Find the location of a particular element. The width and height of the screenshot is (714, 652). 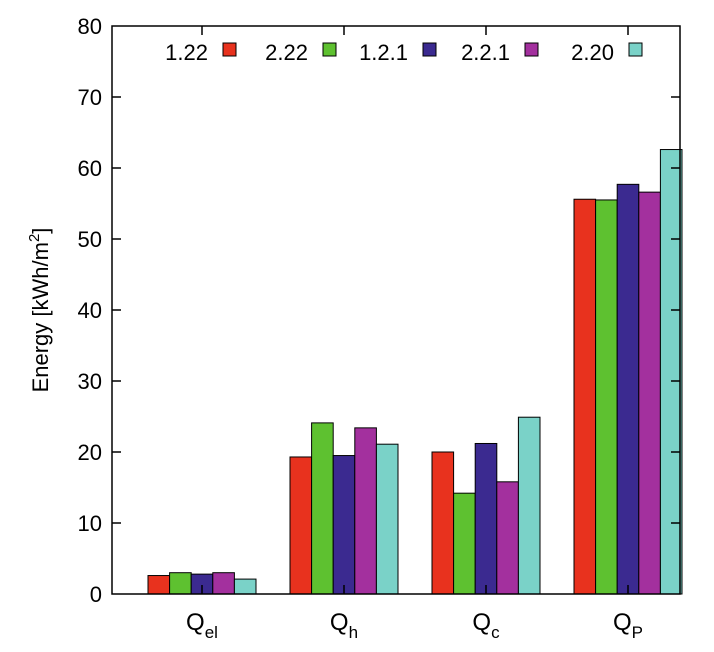

bar-2-2-1-h is located at coordinates (365, 511).